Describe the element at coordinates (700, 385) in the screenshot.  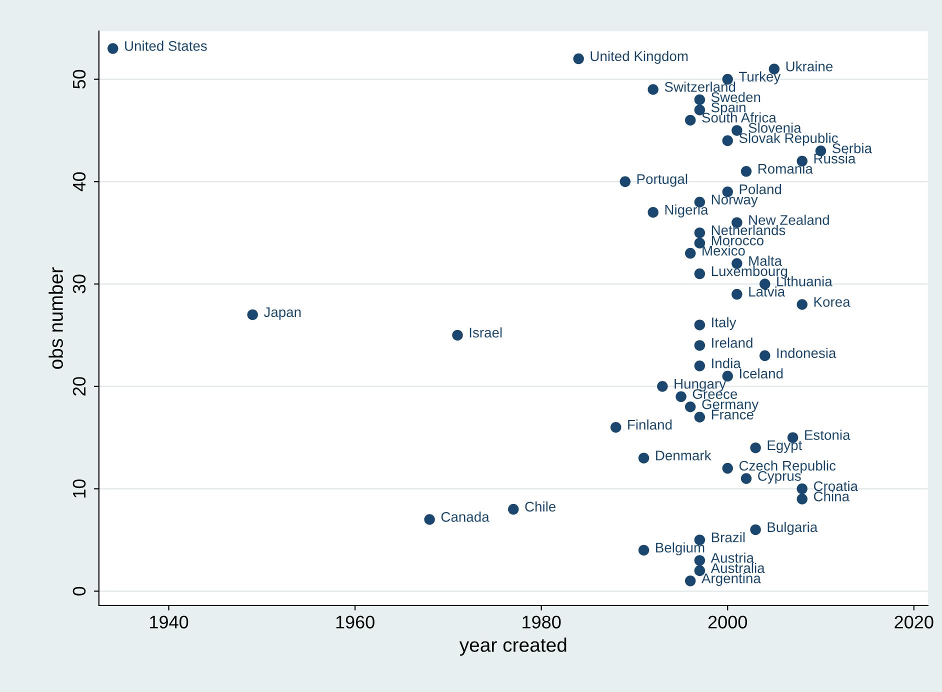
I see `annotation: Hungary` at that location.